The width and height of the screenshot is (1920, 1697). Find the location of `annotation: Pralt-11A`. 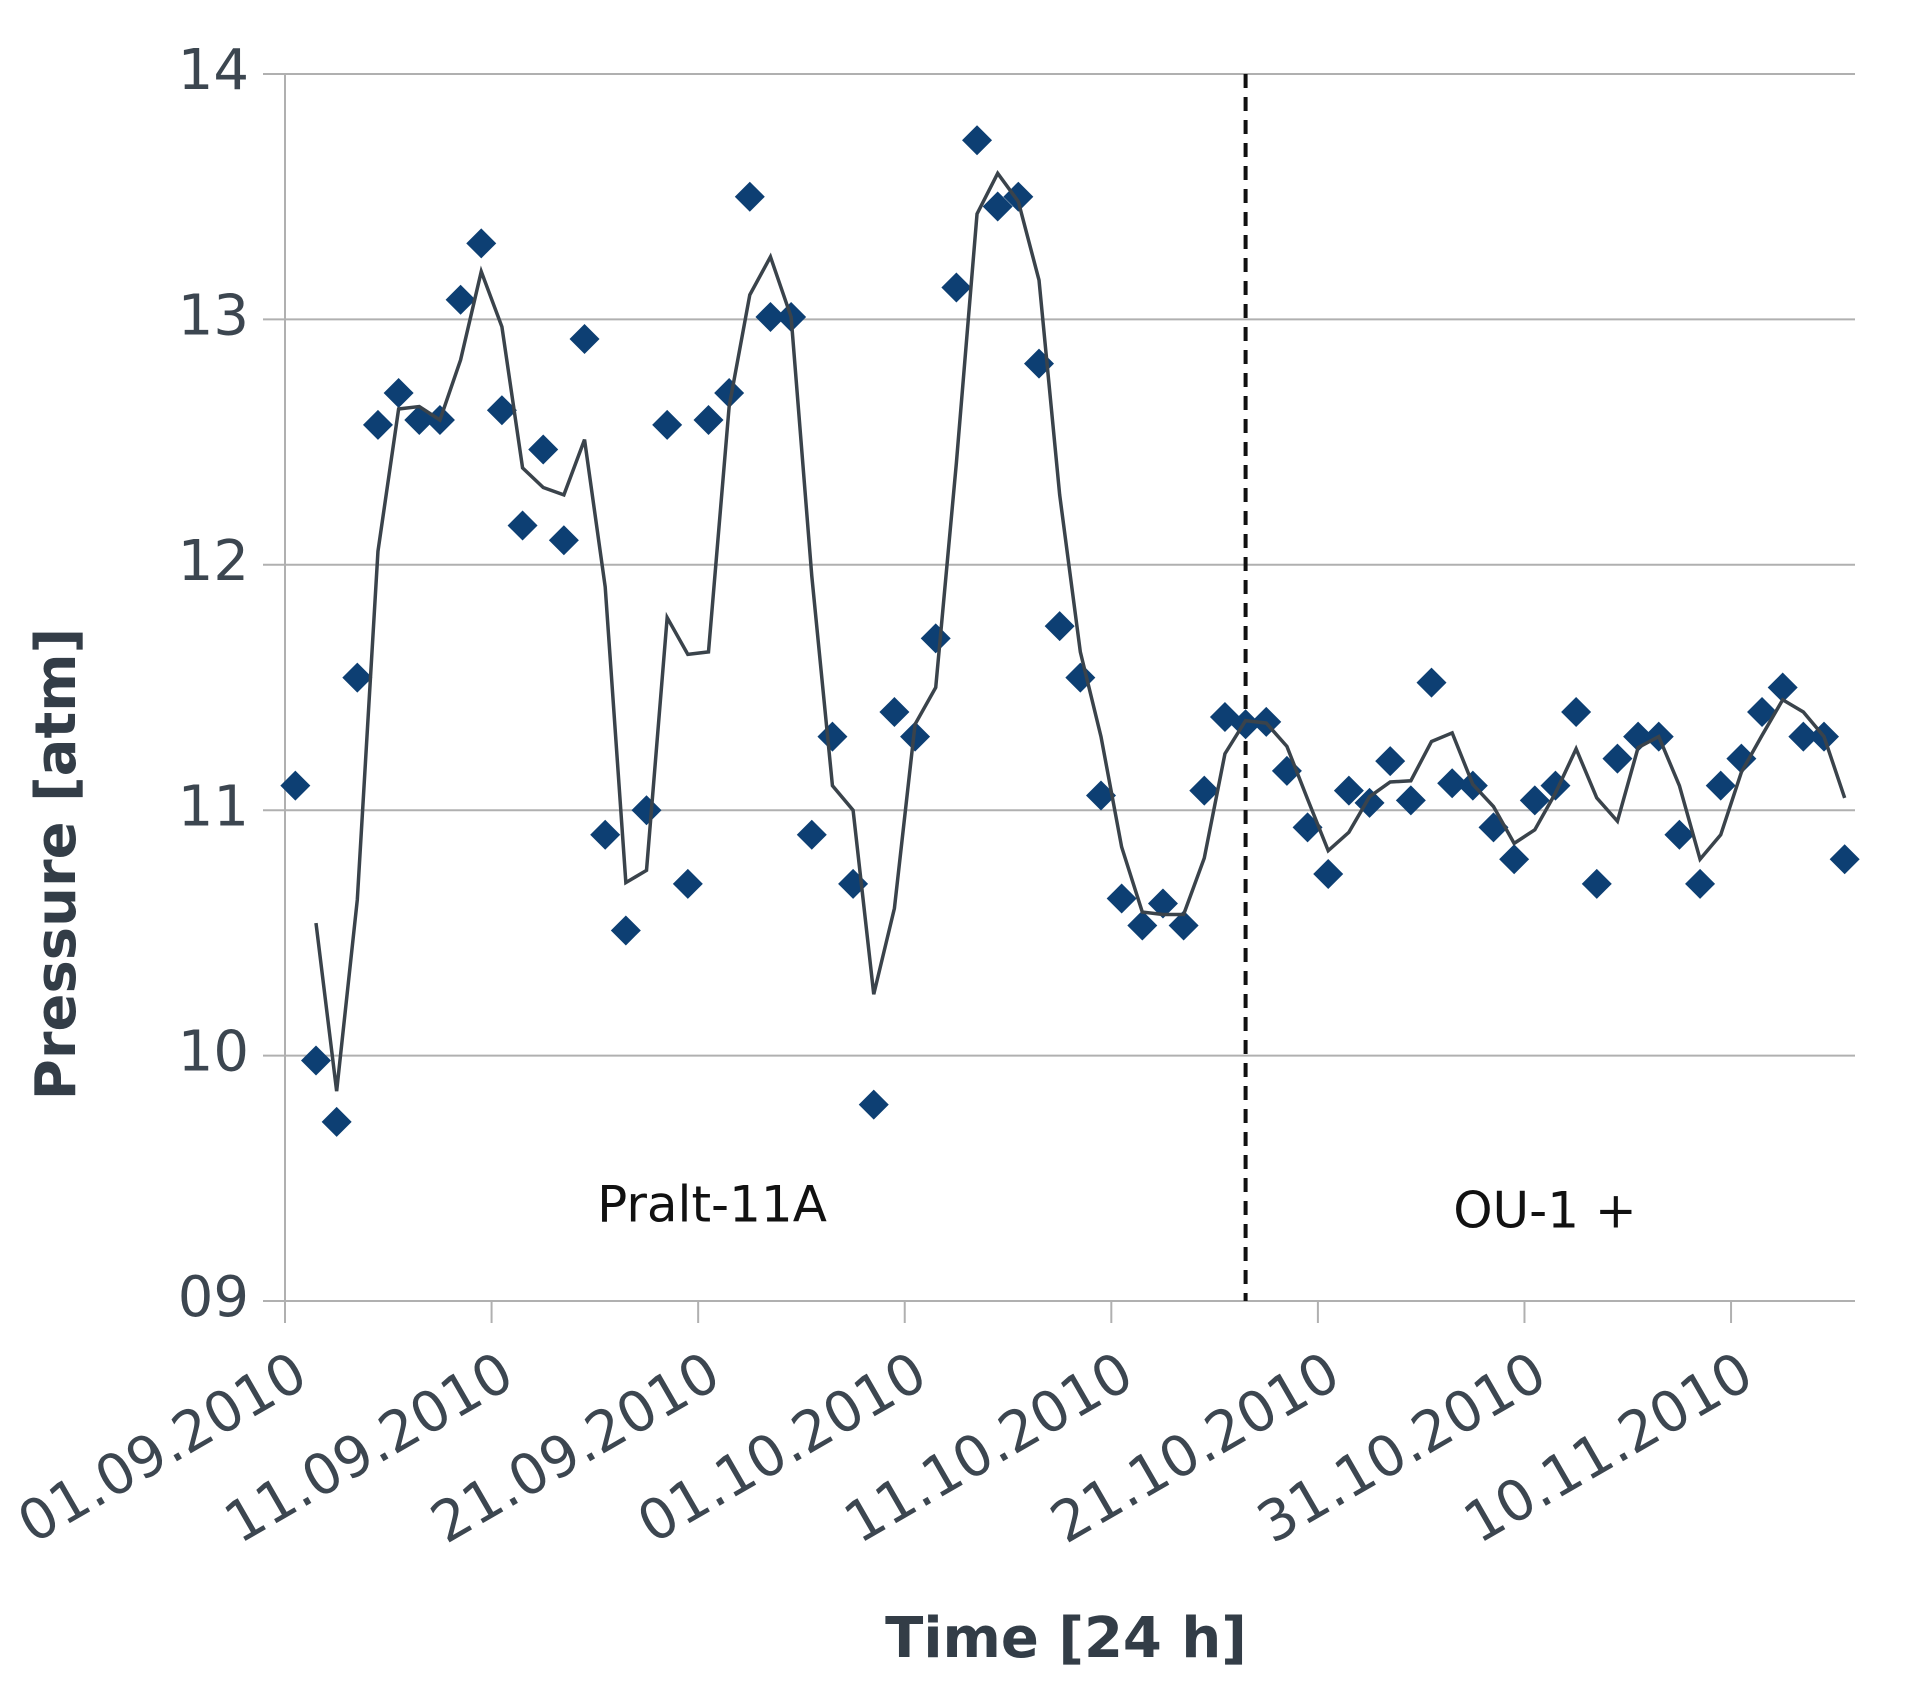

annotation: Pralt-11A is located at coordinates (712, 1205).